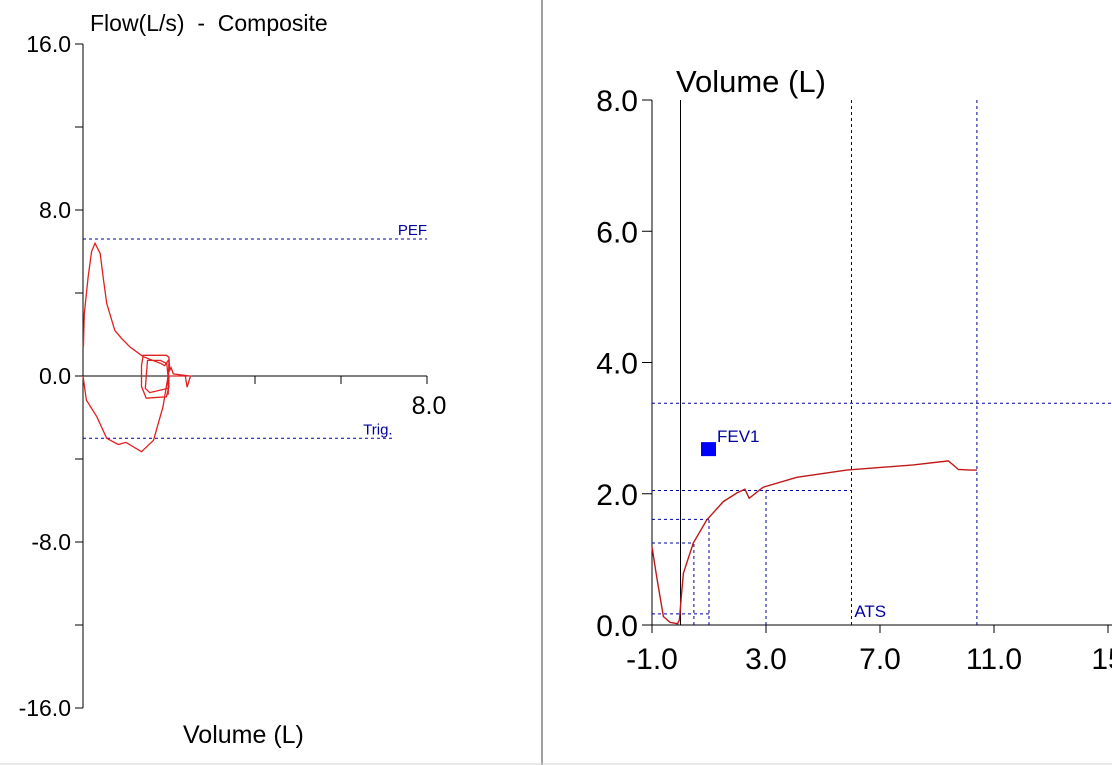 Image resolution: width=1112 pixels, height=765 pixels. What do you see at coordinates (617, 495) in the screenshot?
I see `y-tick-label: 2.0` at bounding box center [617, 495].